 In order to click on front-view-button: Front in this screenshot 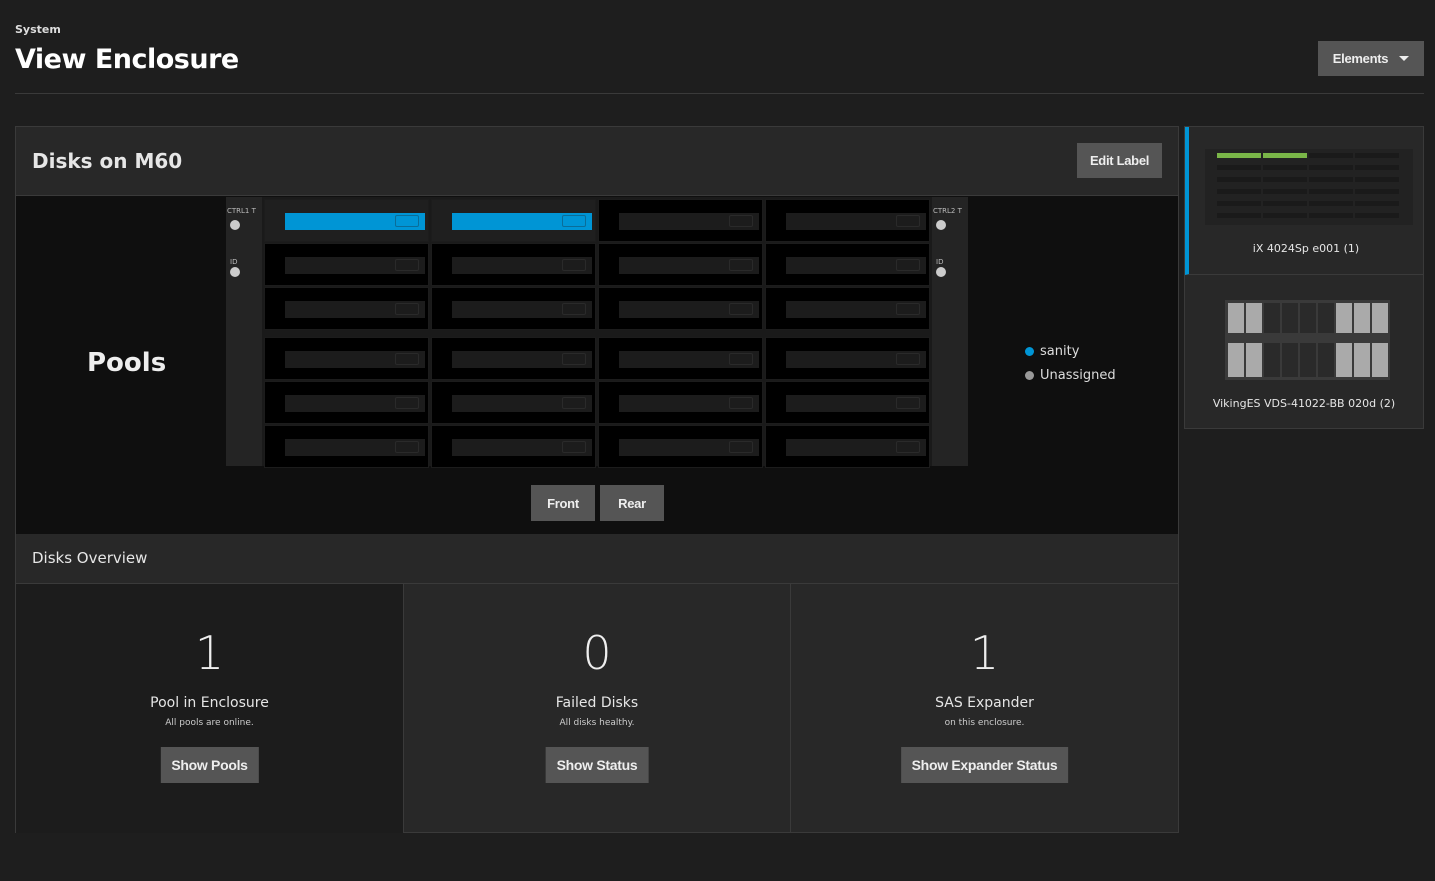, I will do `click(563, 503)`.